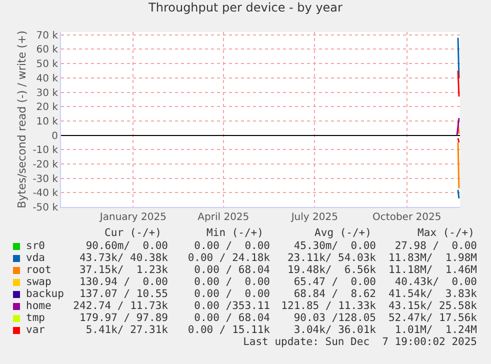  Describe the element at coordinates (45, 294) in the screenshot. I see `legend-label: backup` at that location.